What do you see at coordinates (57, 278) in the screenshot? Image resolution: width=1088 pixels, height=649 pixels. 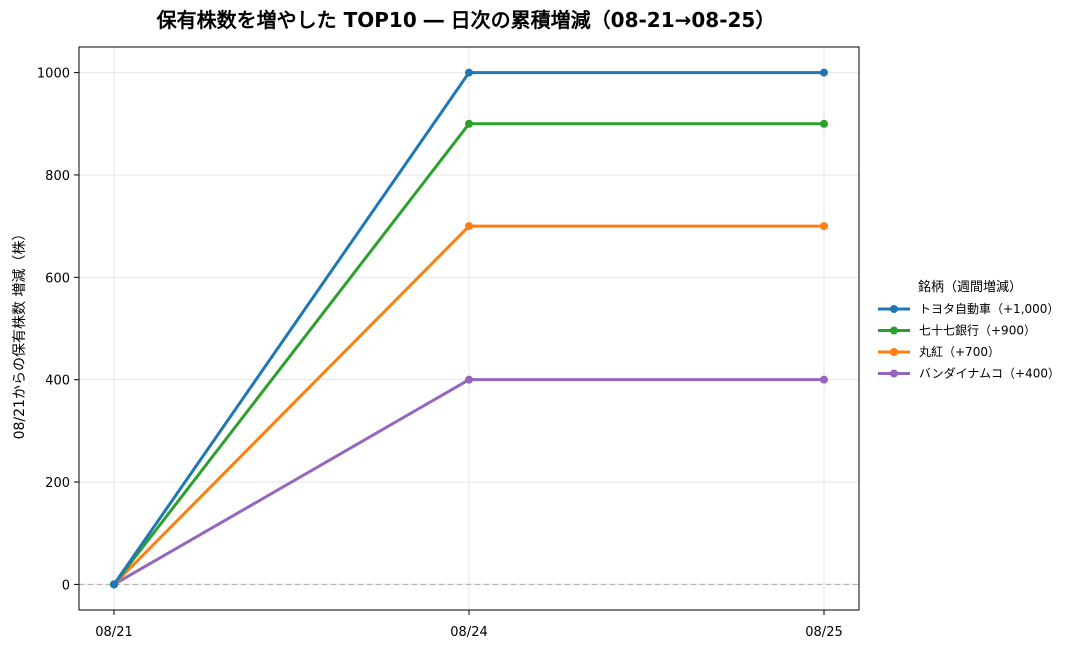 I see `y-tick-label: 600` at bounding box center [57, 278].